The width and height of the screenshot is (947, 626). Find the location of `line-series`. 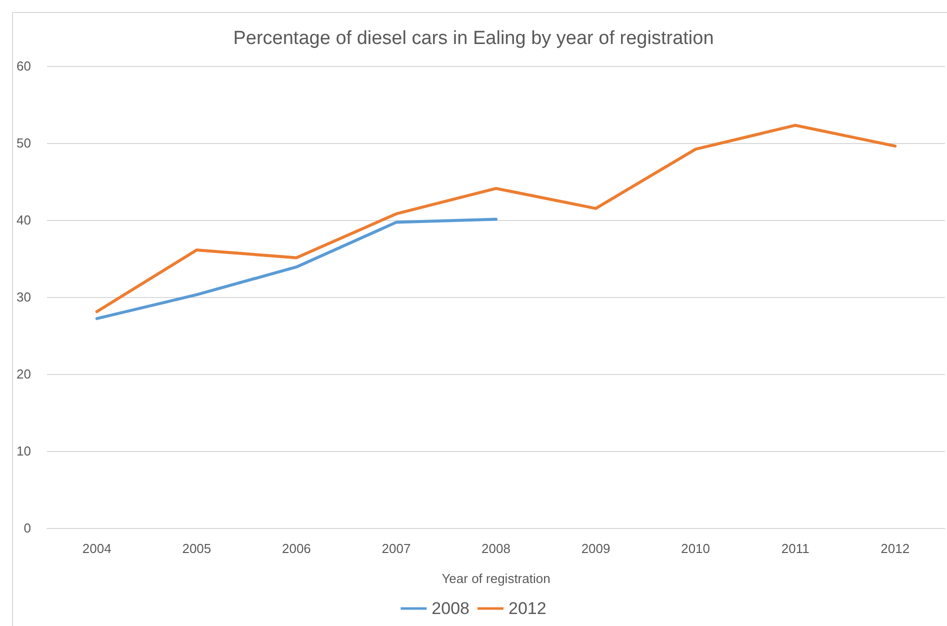

line-series is located at coordinates (296, 269).